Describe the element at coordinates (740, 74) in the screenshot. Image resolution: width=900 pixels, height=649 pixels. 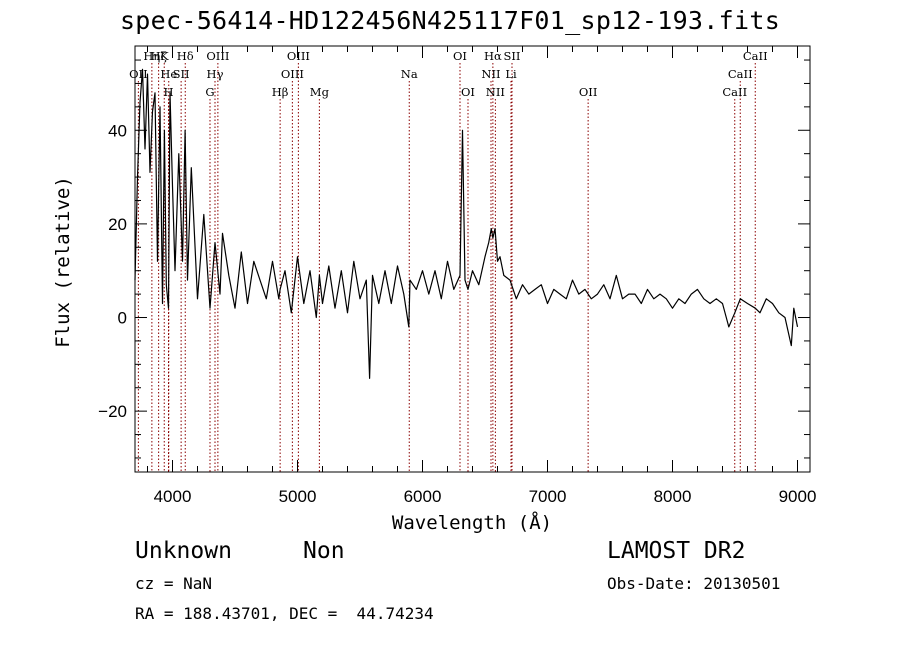
I see `line-label-25: CaII` at that location.